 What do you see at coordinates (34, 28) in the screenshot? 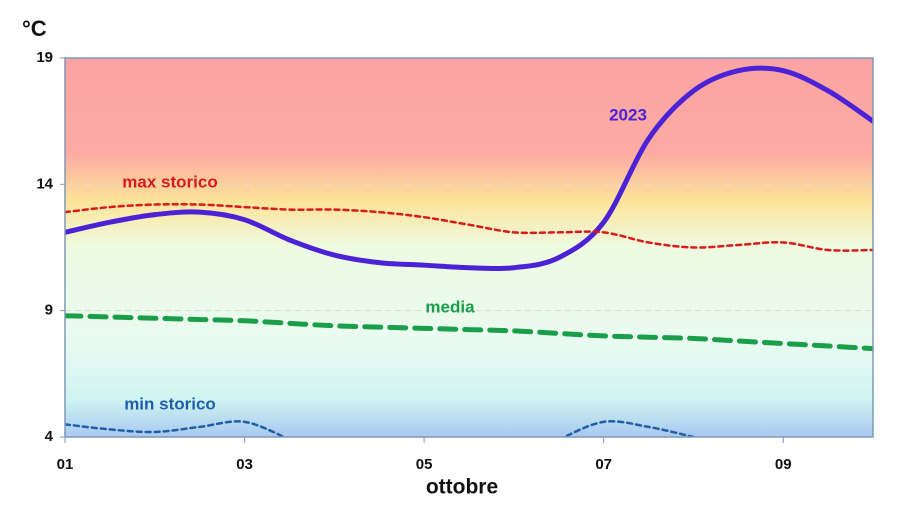
I see `y-axis-label: °C` at bounding box center [34, 28].